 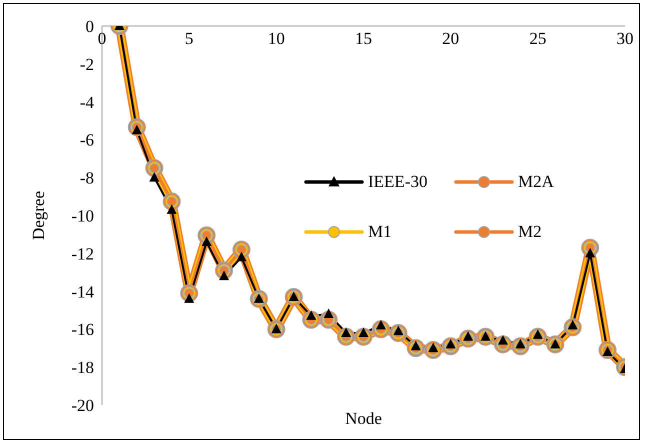 I want to click on x-tick-label: 5, so click(x=189, y=38).